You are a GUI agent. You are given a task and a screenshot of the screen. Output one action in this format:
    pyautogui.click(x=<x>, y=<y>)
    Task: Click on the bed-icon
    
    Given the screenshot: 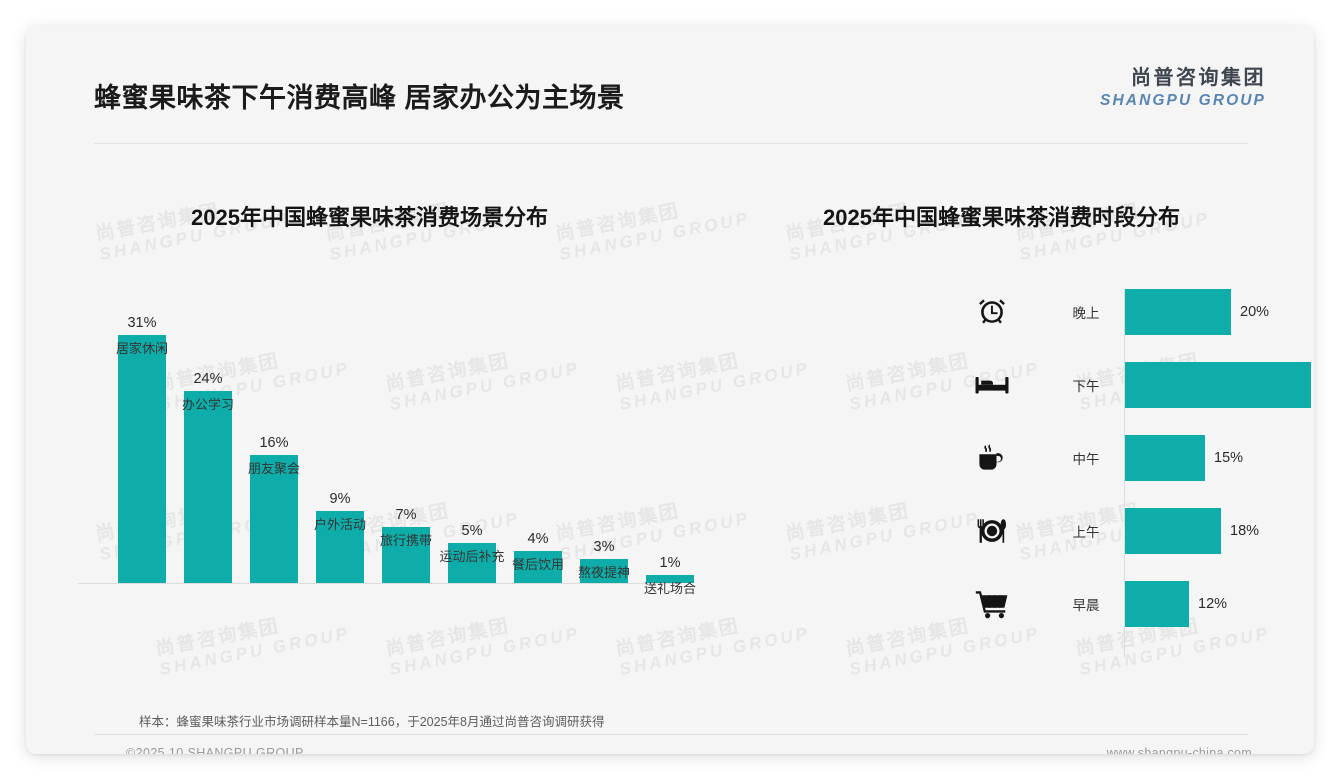 What is the action you would take?
    pyautogui.click(x=992, y=385)
    